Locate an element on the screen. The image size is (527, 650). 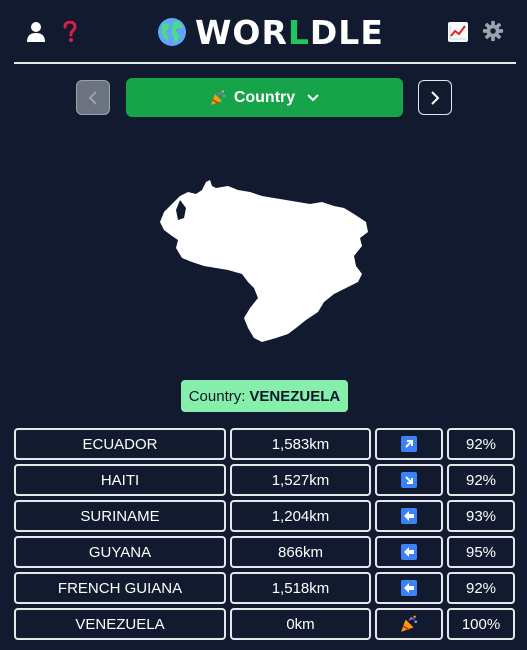
answer-country: VENEZUELA is located at coordinates (295, 396).